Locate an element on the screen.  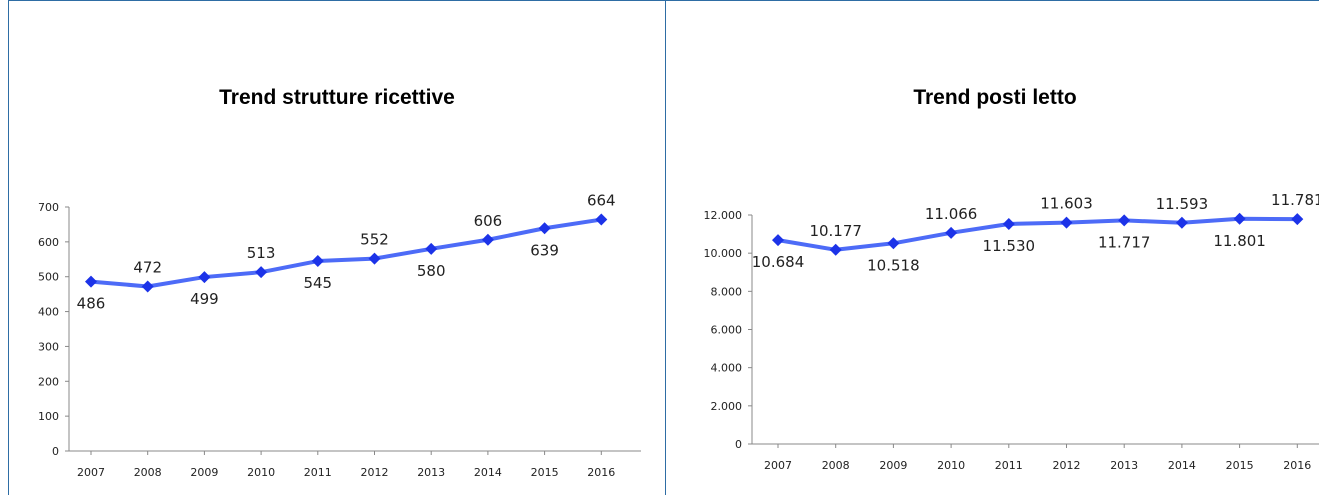
data-label: 10.177 is located at coordinates (835, 231).